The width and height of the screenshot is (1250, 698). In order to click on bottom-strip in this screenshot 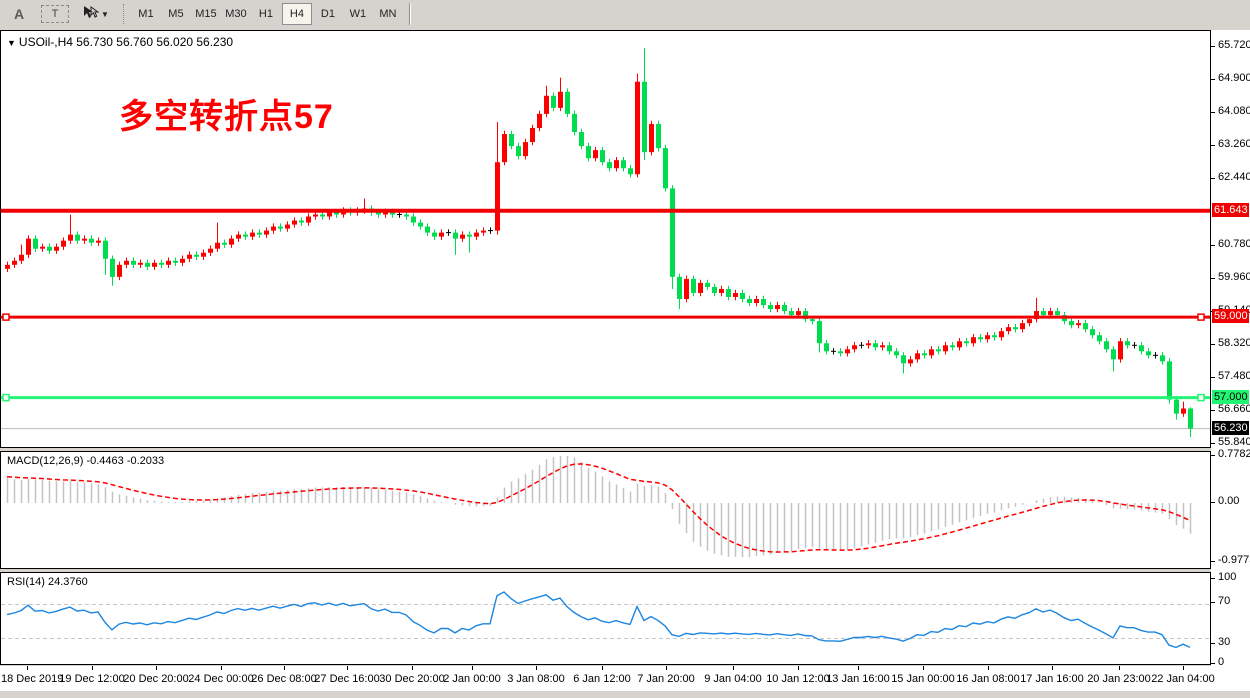, I will do `click(625, 694)`.